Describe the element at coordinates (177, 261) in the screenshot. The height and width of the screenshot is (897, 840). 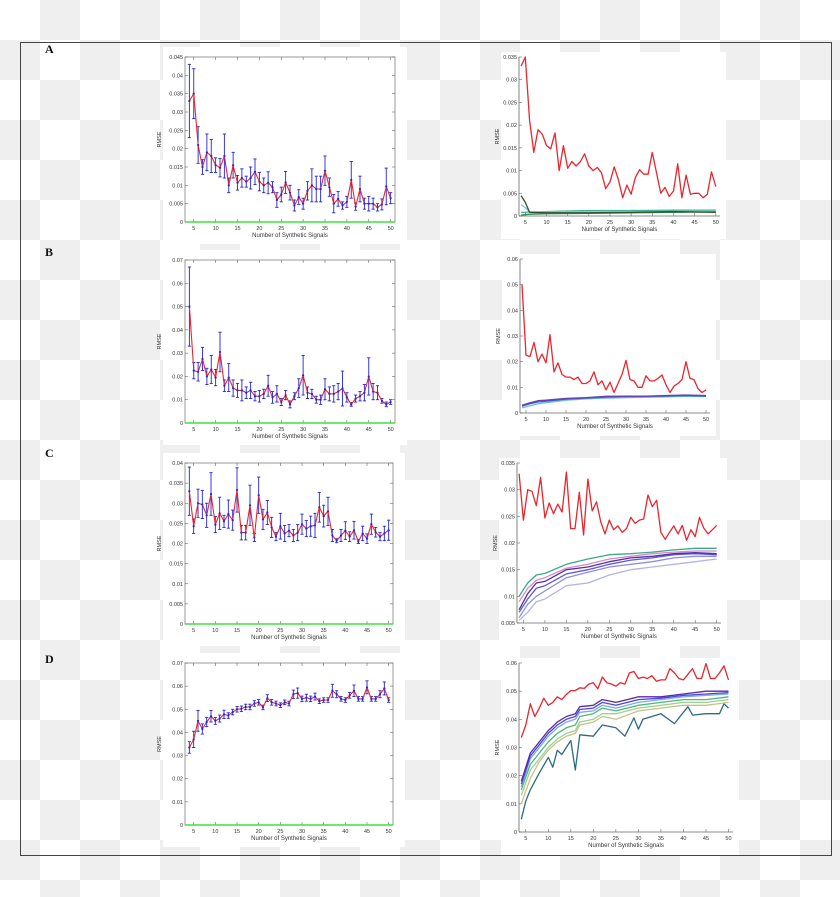
I see `y-tick-label: 0.07` at that location.